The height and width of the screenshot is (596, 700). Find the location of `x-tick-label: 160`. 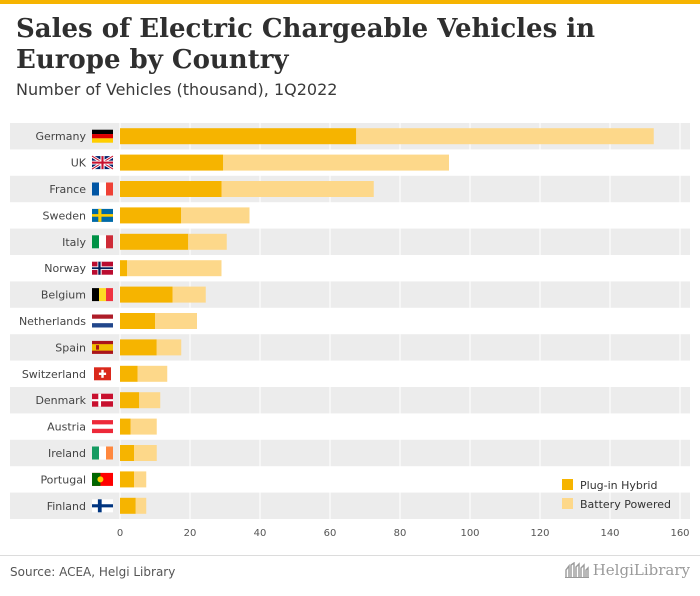

x-tick-label: 160 is located at coordinates (679, 533).